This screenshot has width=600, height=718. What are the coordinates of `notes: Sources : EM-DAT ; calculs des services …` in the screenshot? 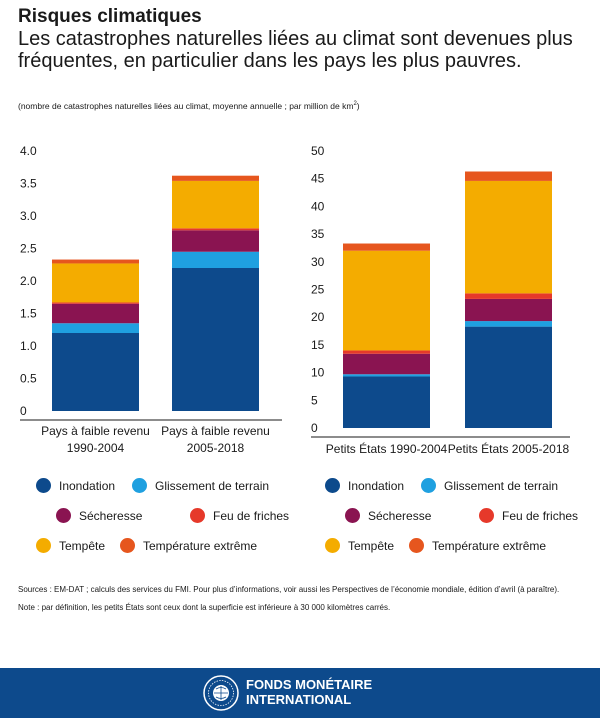 It's located at (300, 601).